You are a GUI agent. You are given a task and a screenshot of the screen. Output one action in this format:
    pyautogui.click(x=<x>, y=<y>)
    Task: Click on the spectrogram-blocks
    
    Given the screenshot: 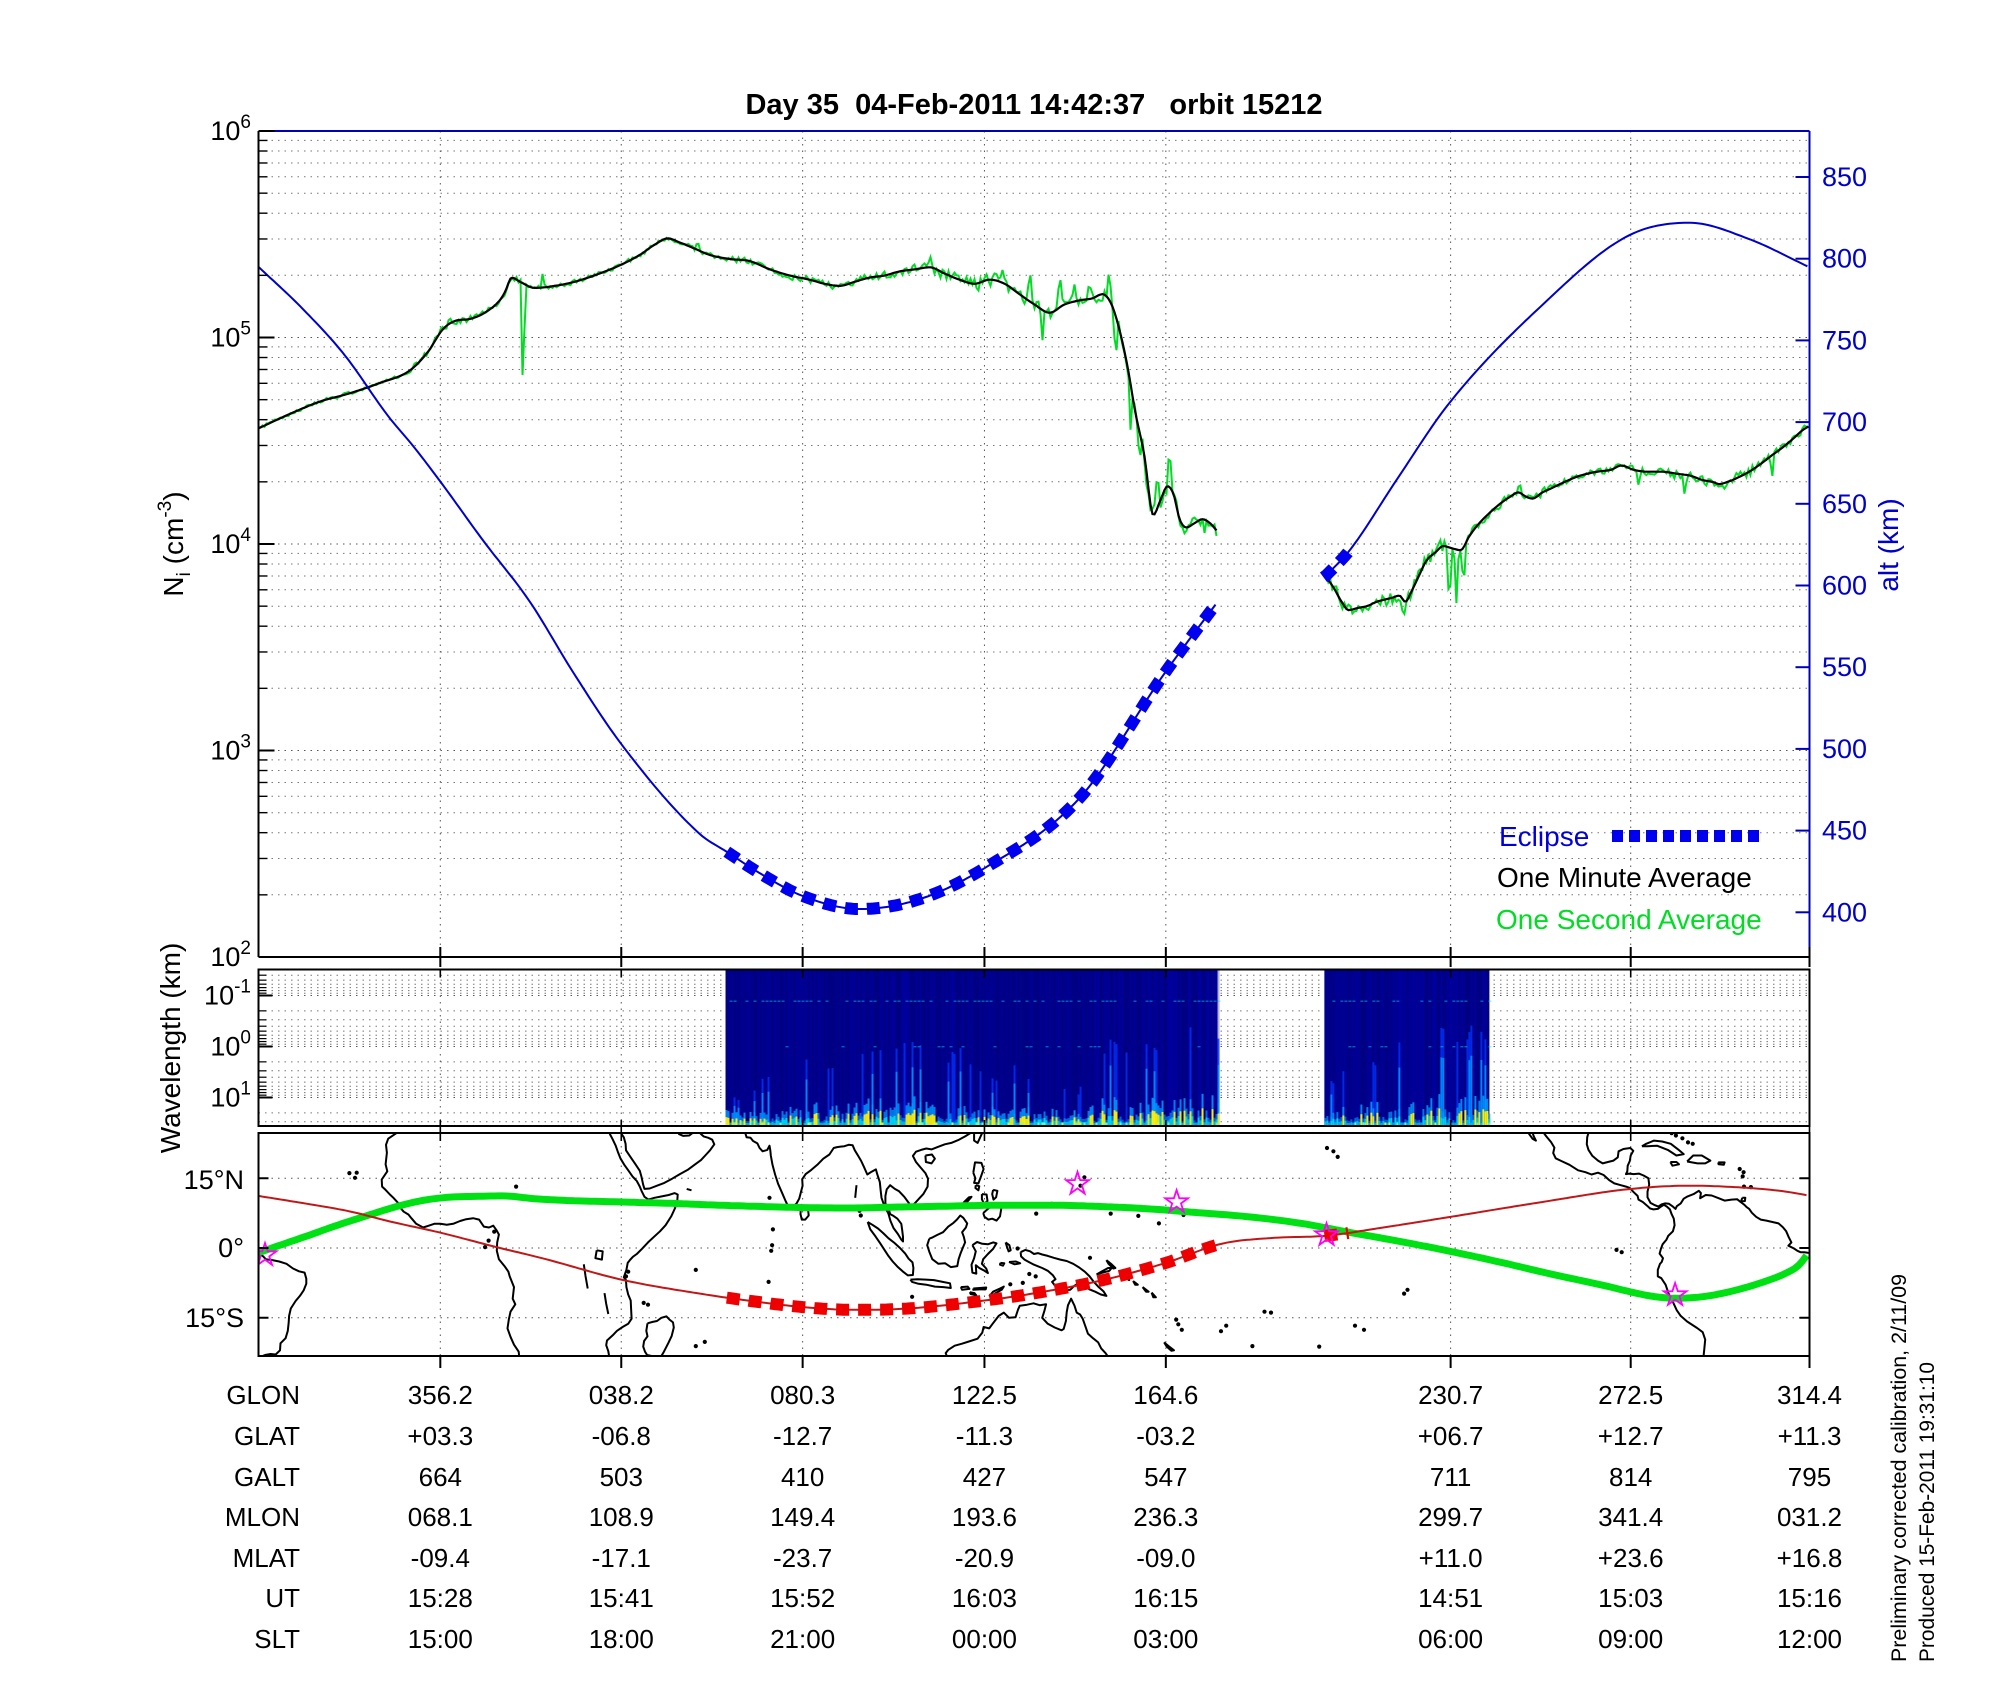 What is the action you would take?
    pyautogui.click(x=1108, y=1047)
    